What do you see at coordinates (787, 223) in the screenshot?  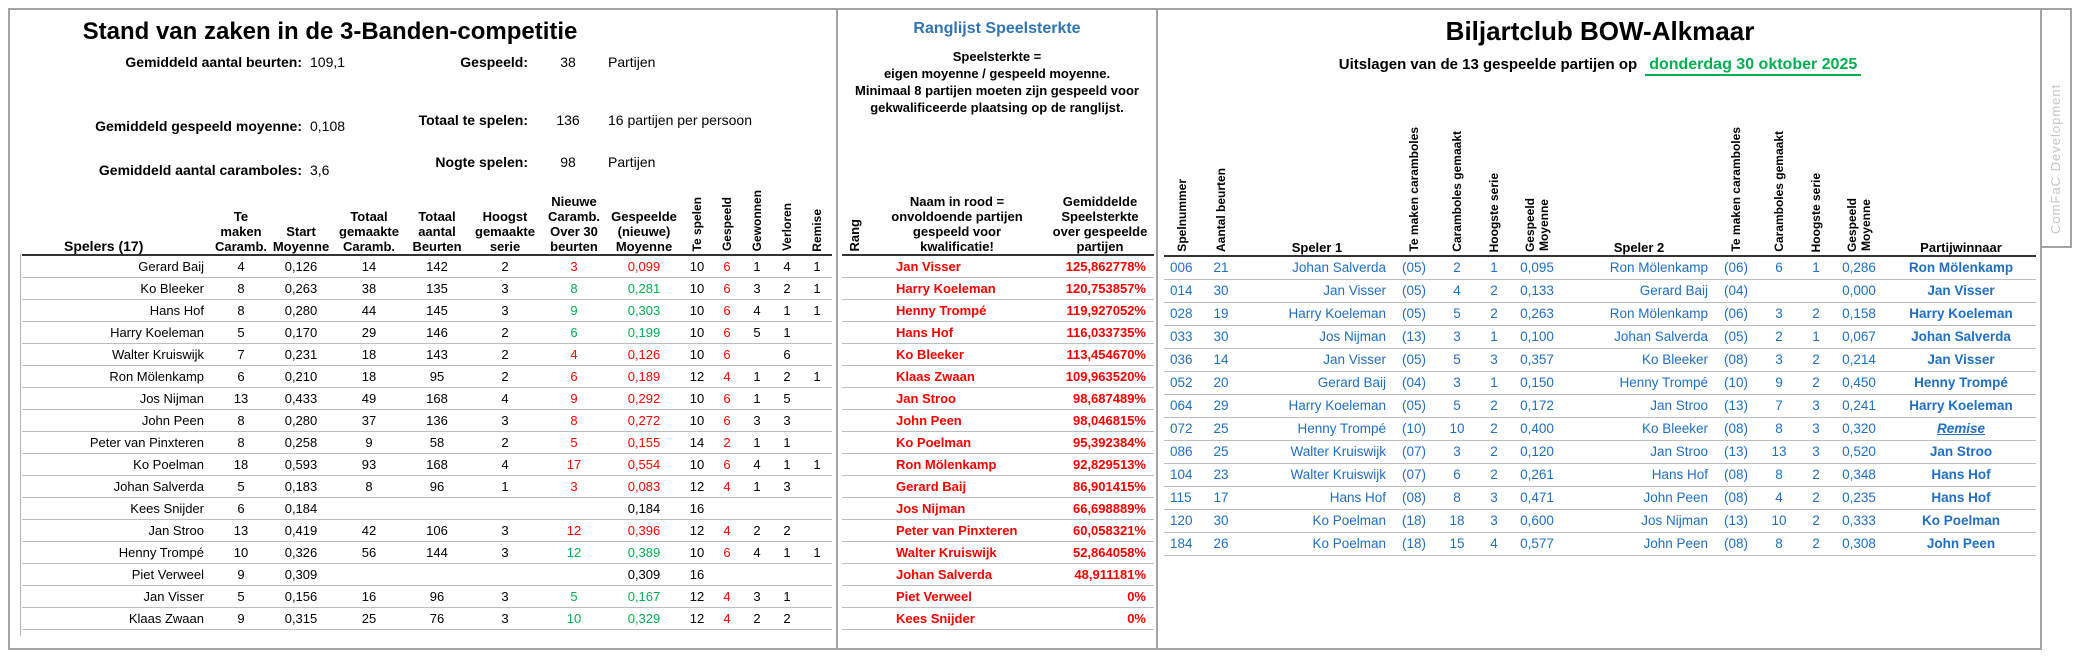 I see `col-header-verloren: Verloren` at bounding box center [787, 223].